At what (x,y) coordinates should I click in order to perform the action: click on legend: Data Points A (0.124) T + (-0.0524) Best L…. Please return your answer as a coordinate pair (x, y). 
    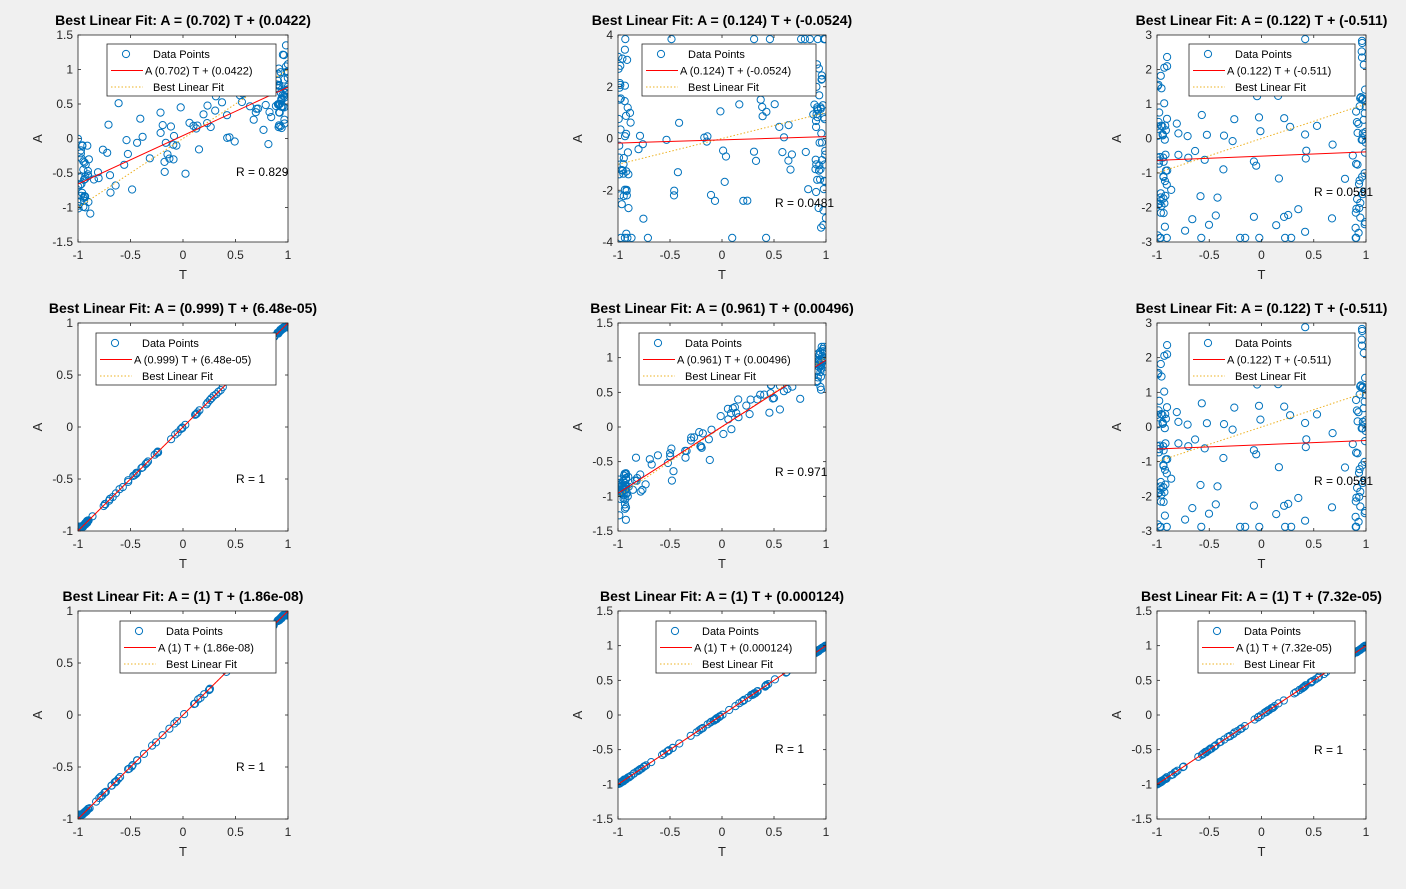
    Looking at the image, I should click on (729, 70).